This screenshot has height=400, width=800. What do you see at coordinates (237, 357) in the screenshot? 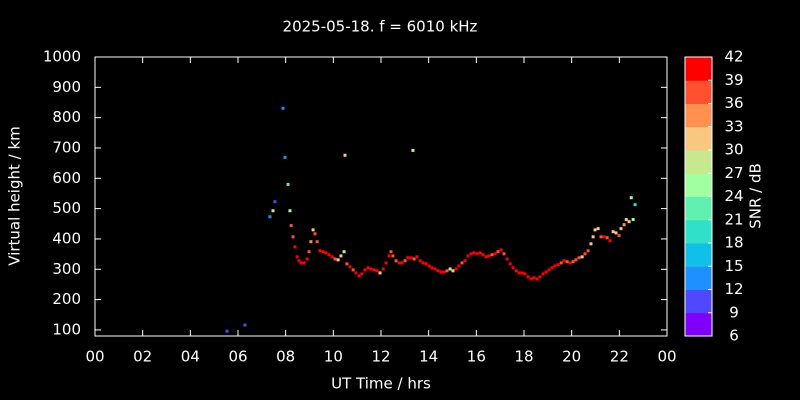
I see `x-tick-label: 06` at bounding box center [237, 357].